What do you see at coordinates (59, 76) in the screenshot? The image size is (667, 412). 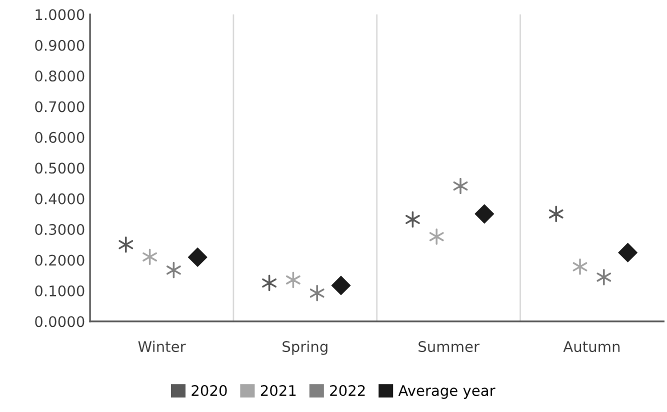 I see `y-tick-label: 0.8000` at bounding box center [59, 76].